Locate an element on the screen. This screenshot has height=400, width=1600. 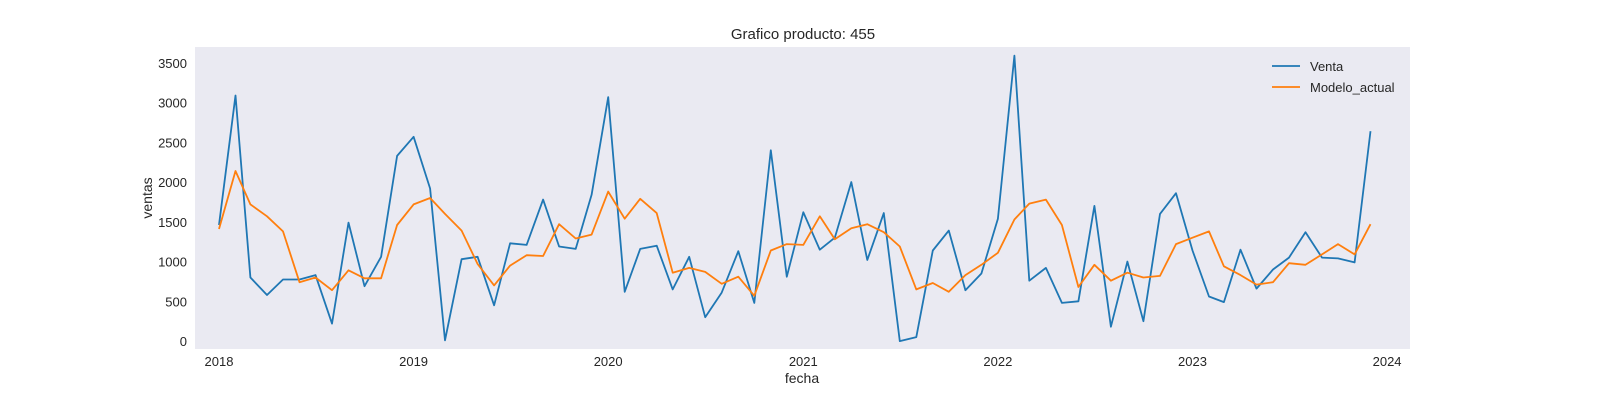
y-axis-ticks: 0 500 1000 1500 2000 2500 3000 3500 is located at coordinates (172, 202).